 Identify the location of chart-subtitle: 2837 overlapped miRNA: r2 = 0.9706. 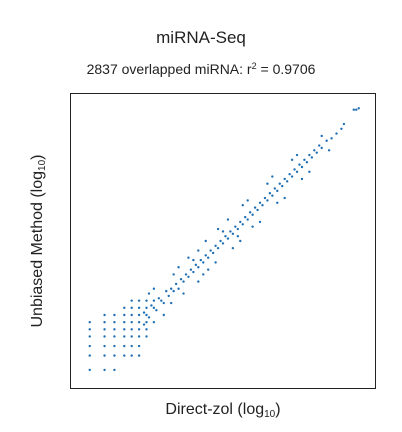
(201, 69).